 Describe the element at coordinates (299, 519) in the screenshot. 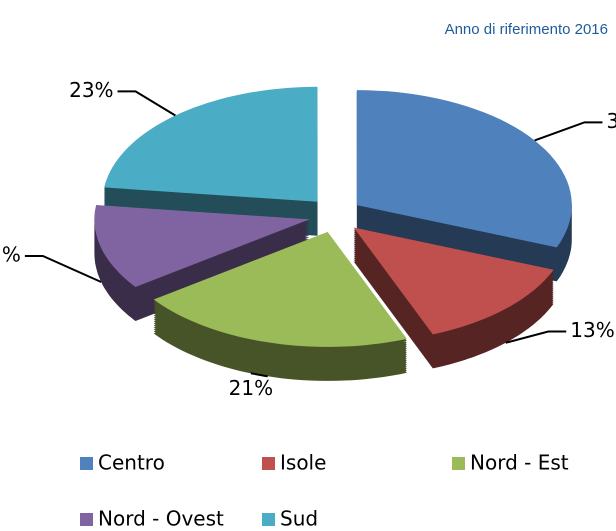

I see `legend-label: Sud` at that location.